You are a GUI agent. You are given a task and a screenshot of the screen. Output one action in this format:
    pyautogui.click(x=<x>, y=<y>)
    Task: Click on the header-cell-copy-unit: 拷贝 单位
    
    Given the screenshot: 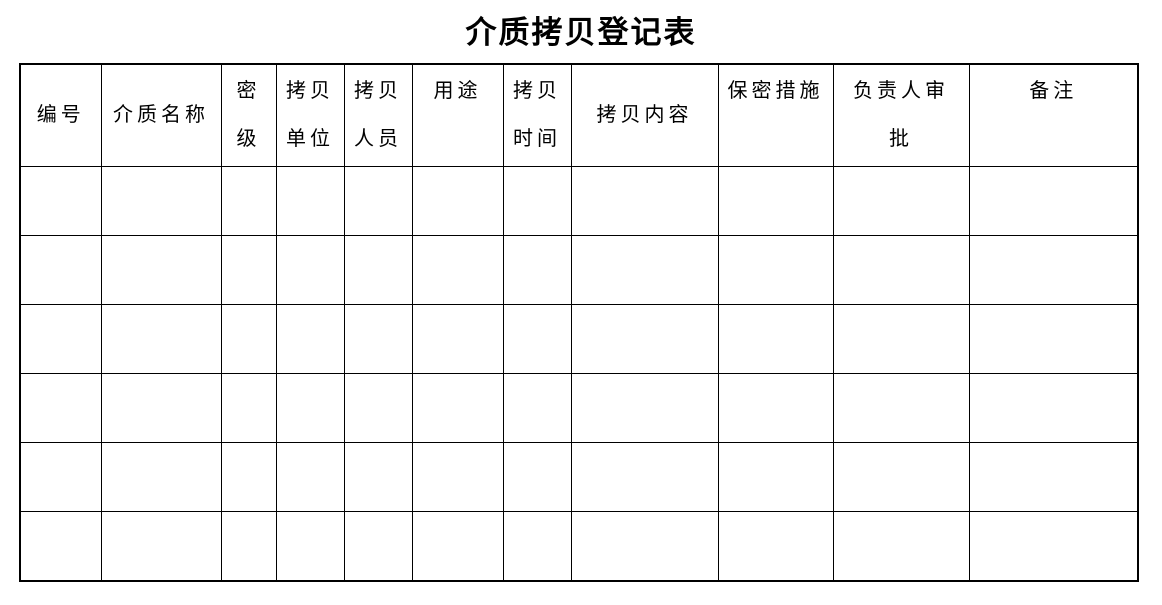 What is the action you would take?
    pyautogui.click(x=310, y=115)
    